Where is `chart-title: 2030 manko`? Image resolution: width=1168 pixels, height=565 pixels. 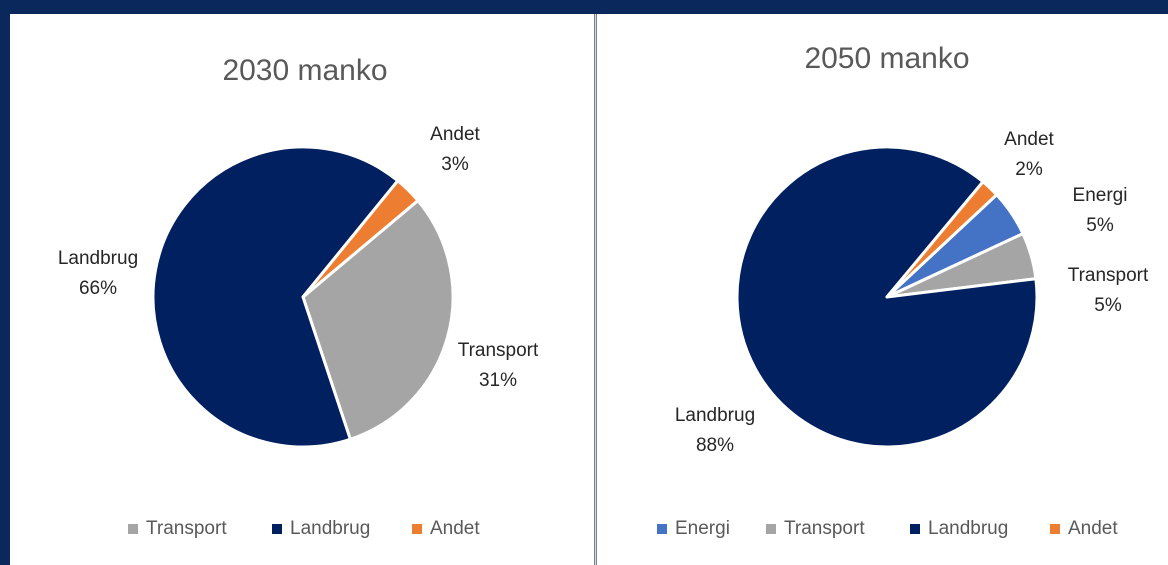 chart-title: 2030 manko is located at coordinates (304, 70).